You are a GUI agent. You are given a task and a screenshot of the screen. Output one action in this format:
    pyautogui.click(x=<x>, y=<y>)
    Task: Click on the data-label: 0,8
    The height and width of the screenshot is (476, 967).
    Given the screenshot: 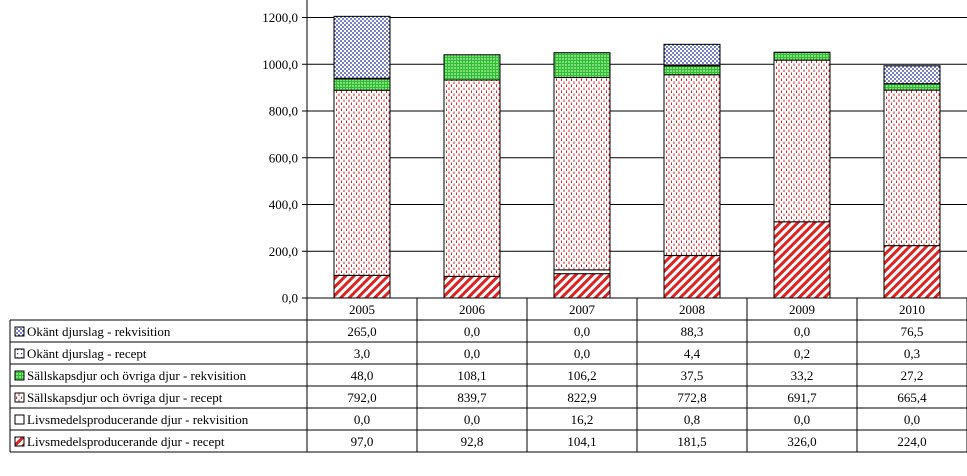 What is the action you would take?
    pyautogui.click(x=692, y=419)
    